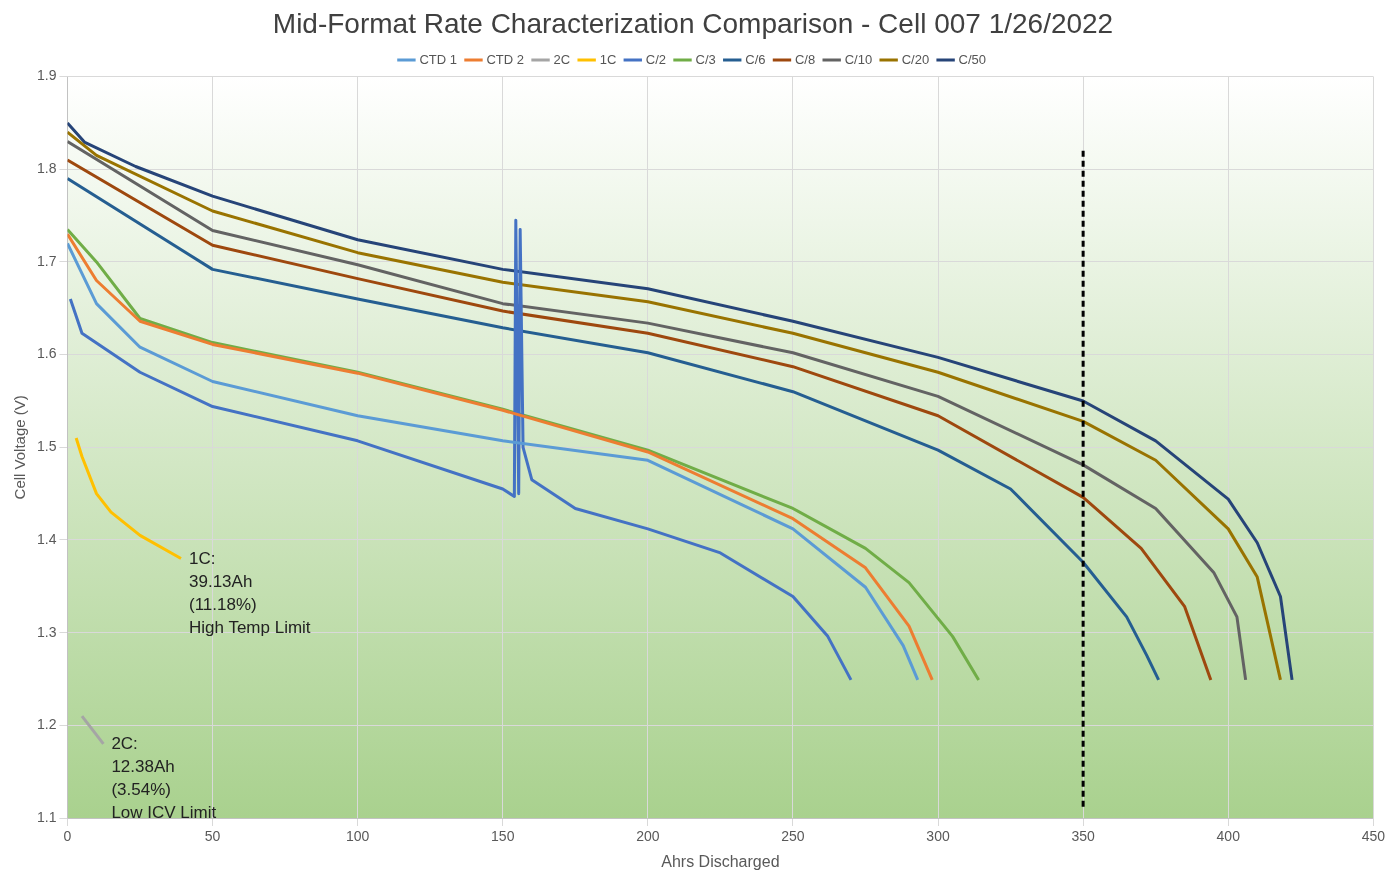 This screenshot has width=1397, height=886. I want to click on y-tick-label: 1.5, so click(46, 446).